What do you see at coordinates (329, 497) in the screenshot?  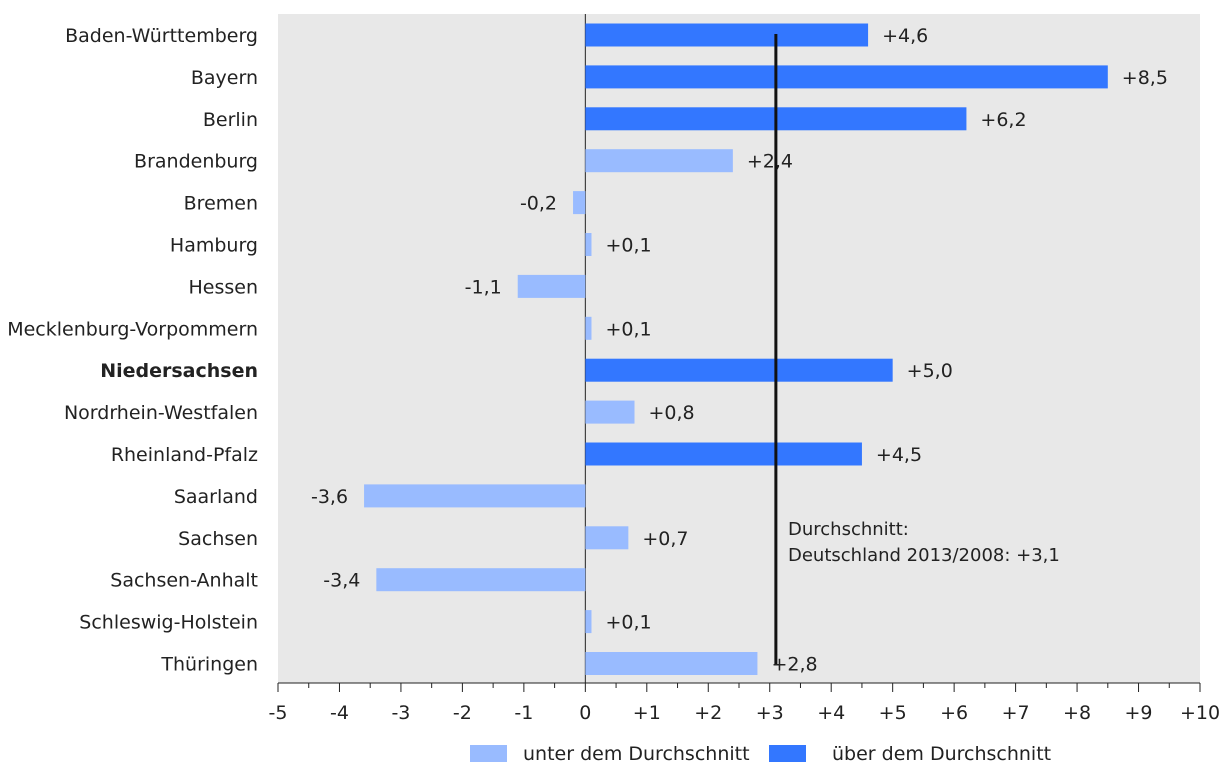 I see `data-label: -3,6` at bounding box center [329, 497].